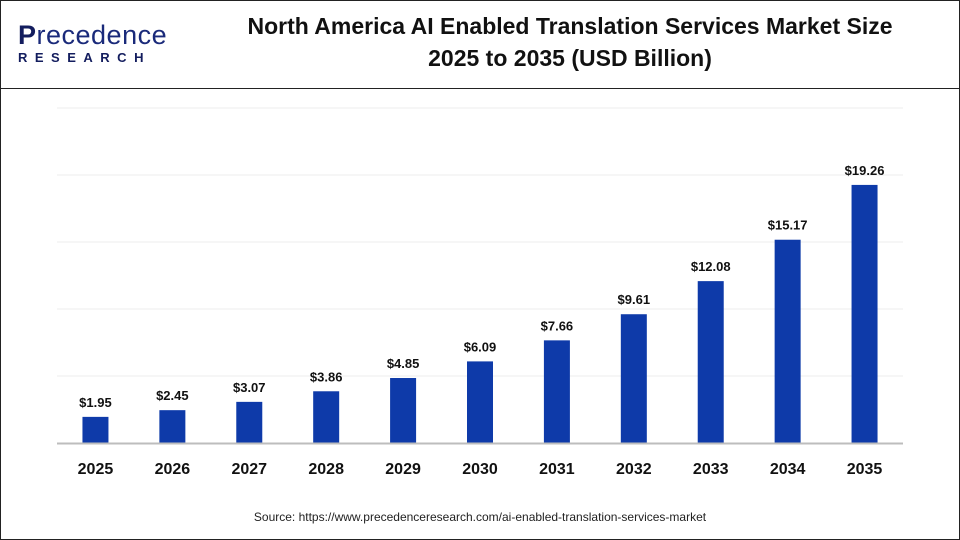 The width and height of the screenshot is (960, 540). What do you see at coordinates (865, 469) in the screenshot?
I see `x-tick-2035: 2035` at bounding box center [865, 469].